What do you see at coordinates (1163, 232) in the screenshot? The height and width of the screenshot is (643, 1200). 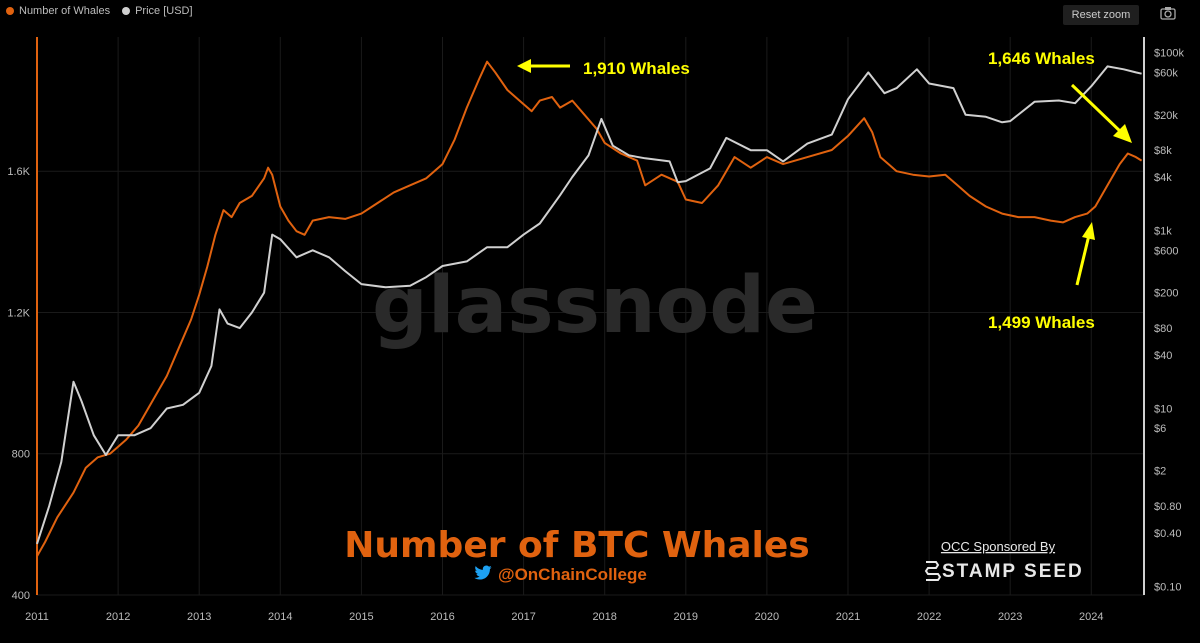 I see `y-right-tick-label: $1k` at bounding box center [1163, 232].